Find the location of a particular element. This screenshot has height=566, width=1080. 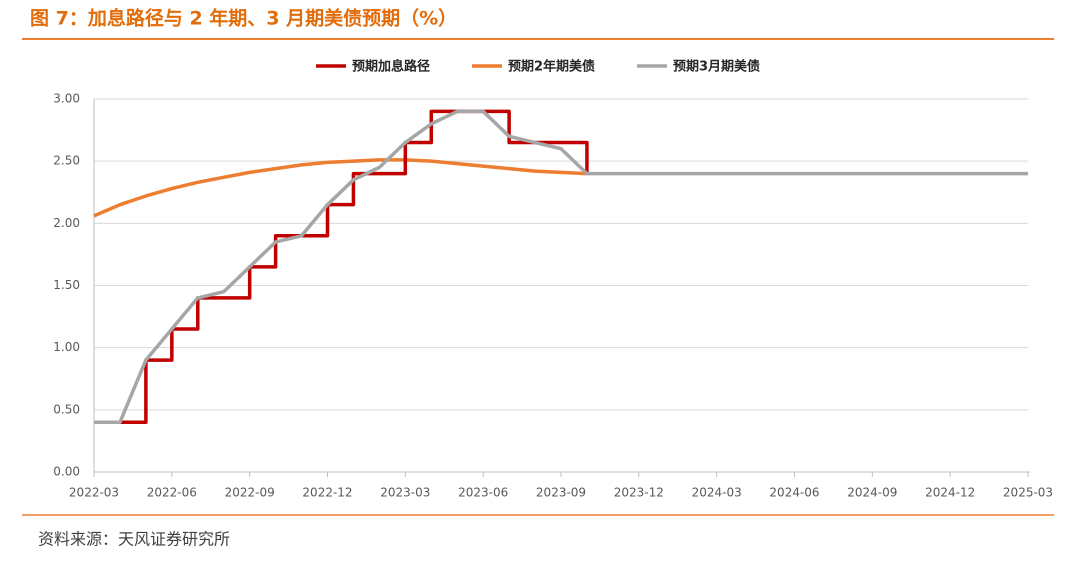

x-tick-label: 2024-06 is located at coordinates (794, 493).